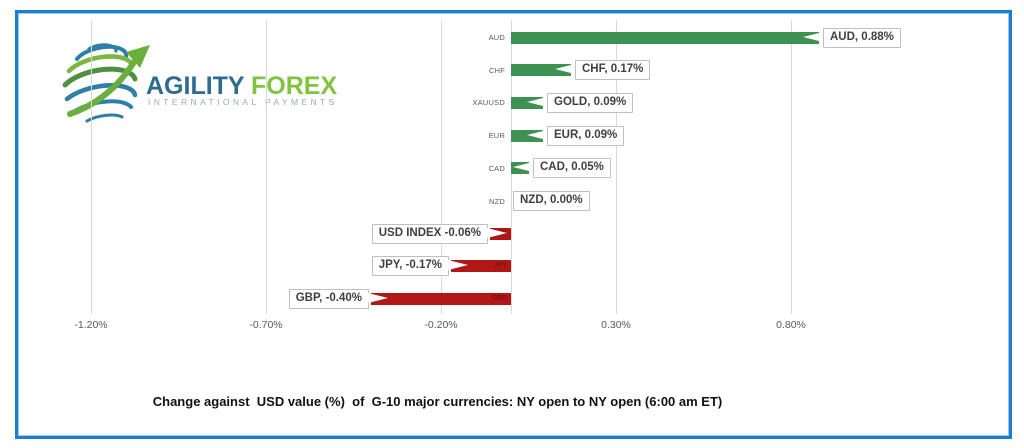  Describe the element at coordinates (488, 103) in the screenshot. I see `category-label-xauusd: XAUUSD` at that location.